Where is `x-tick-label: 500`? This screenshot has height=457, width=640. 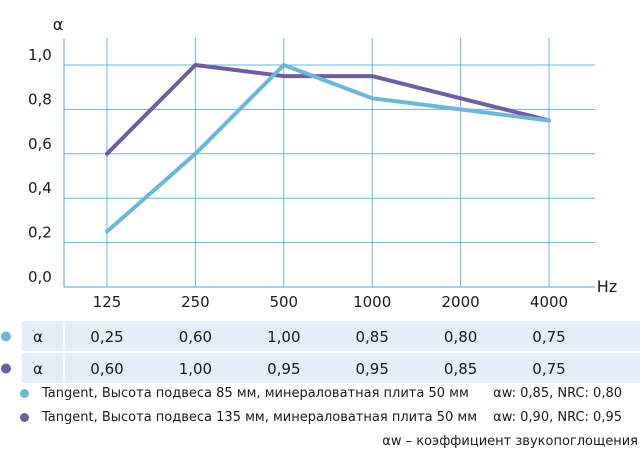
x-tick-label: 500 is located at coordinates (283, 302).